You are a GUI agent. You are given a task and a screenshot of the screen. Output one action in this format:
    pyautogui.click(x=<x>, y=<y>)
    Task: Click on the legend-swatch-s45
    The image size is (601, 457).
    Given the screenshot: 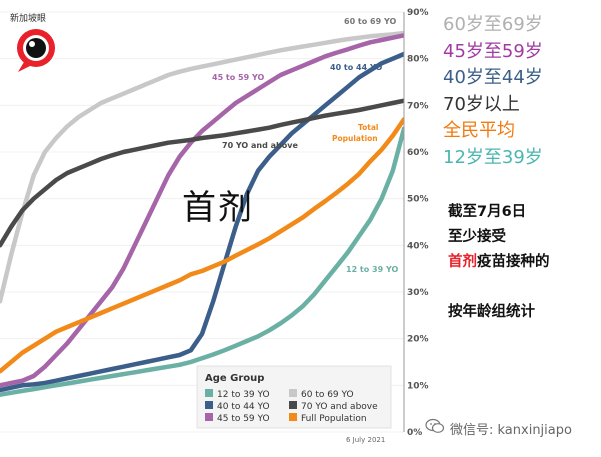 What is the action you would take?
    pyautogui.click(x=209, y=417)
    